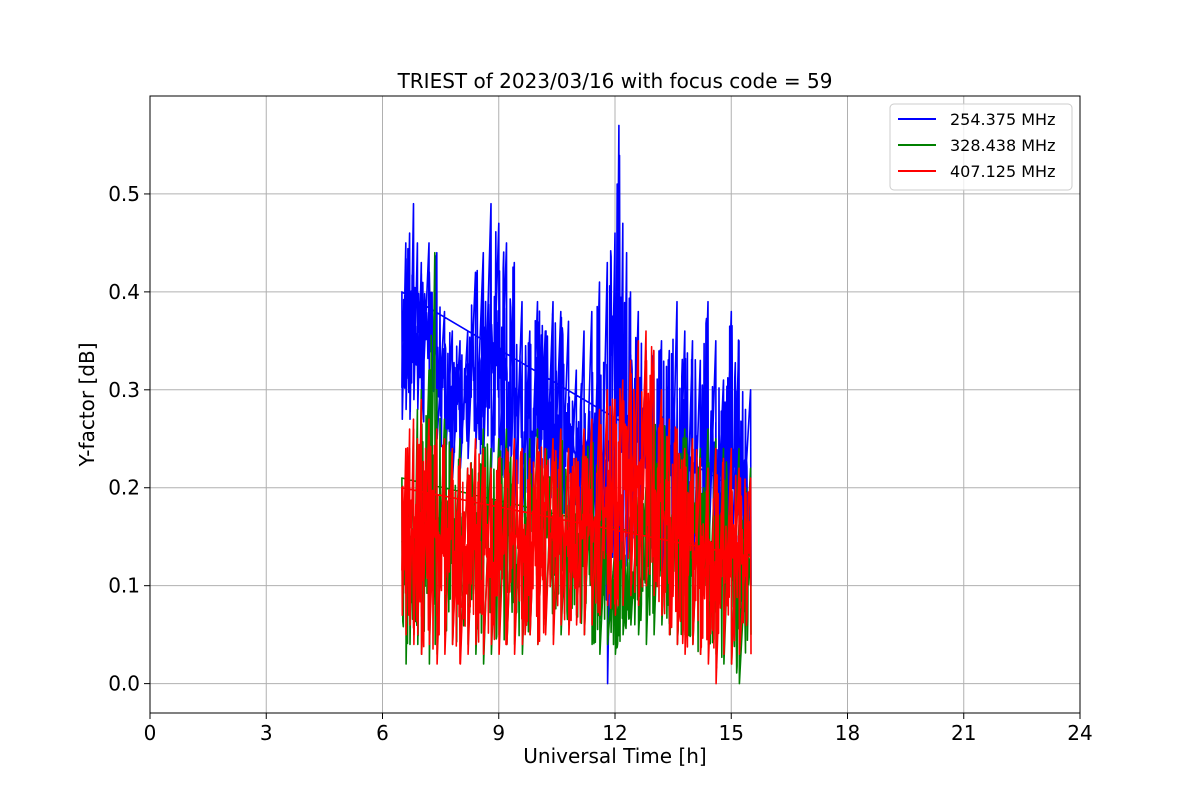  What do you see at coordinates (124, 292) in the screenshot?
I see `y-tick-label: 0.4` at bounding box center [124, 292].